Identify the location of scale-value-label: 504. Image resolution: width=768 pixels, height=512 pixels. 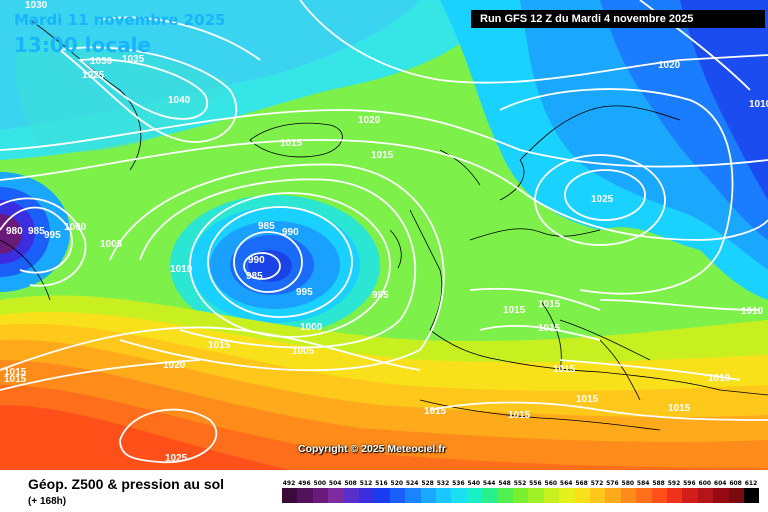
(335, 483).